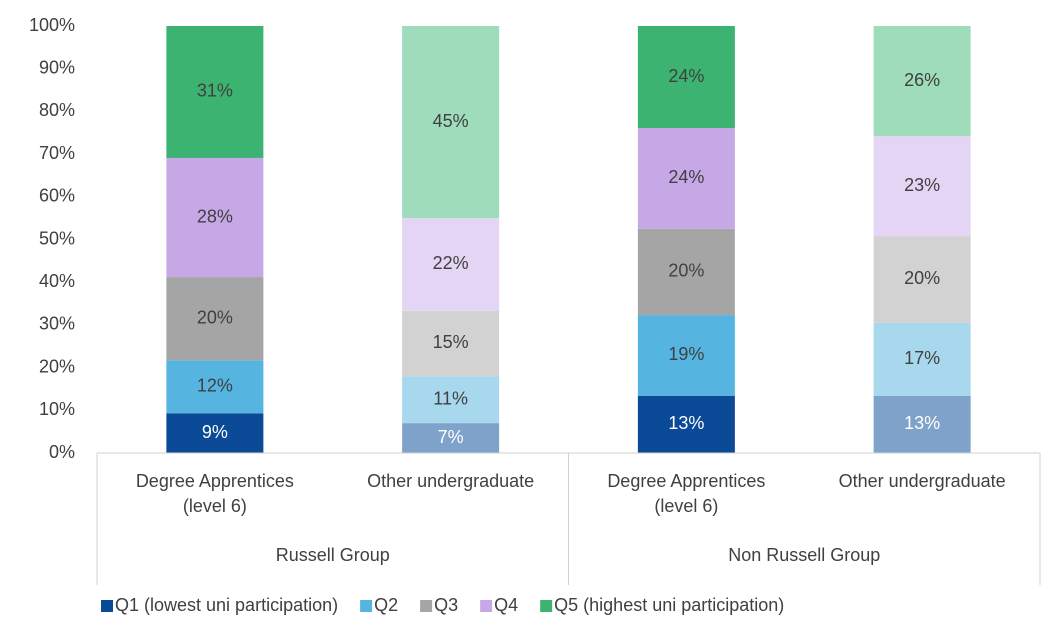 This screenshot has width=1049, height=619. What do you see at coordinates (57, 238) in the screenshot?
I see `y-tick-label: 50%` at bounding box center [57, 238].